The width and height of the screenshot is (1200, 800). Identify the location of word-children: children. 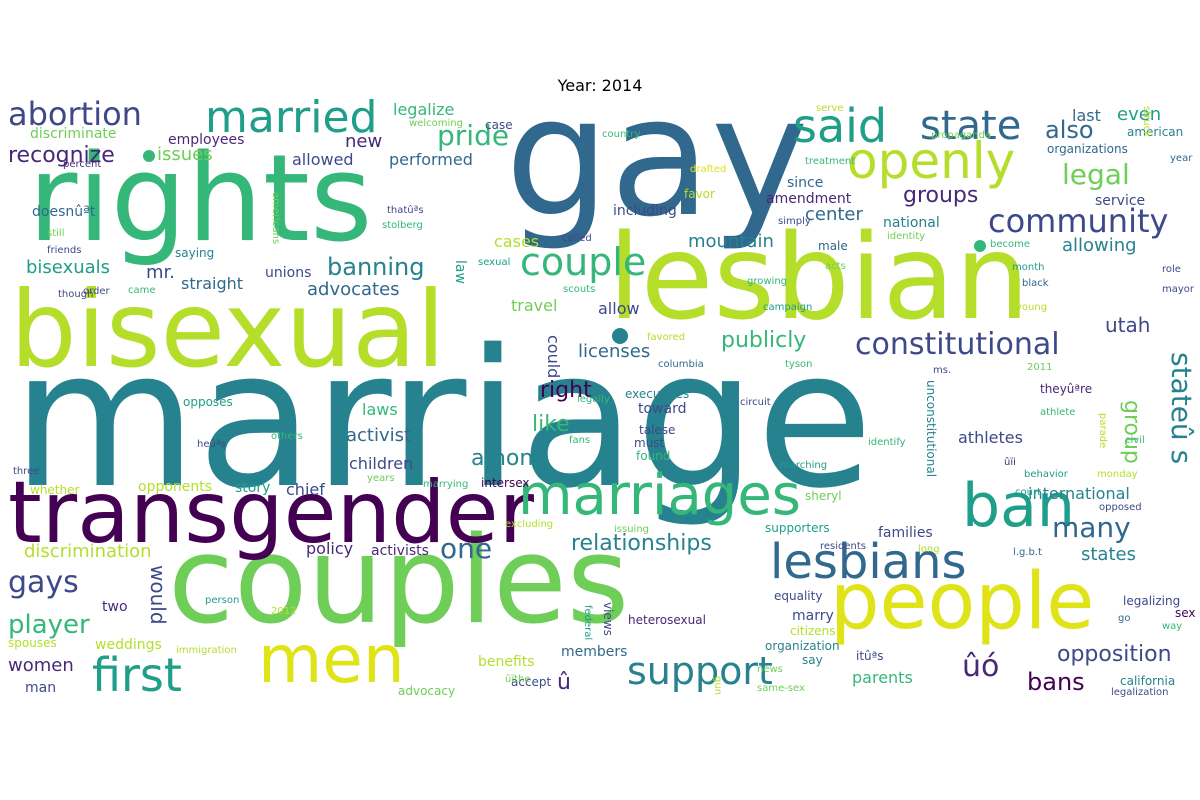
(381, 463).